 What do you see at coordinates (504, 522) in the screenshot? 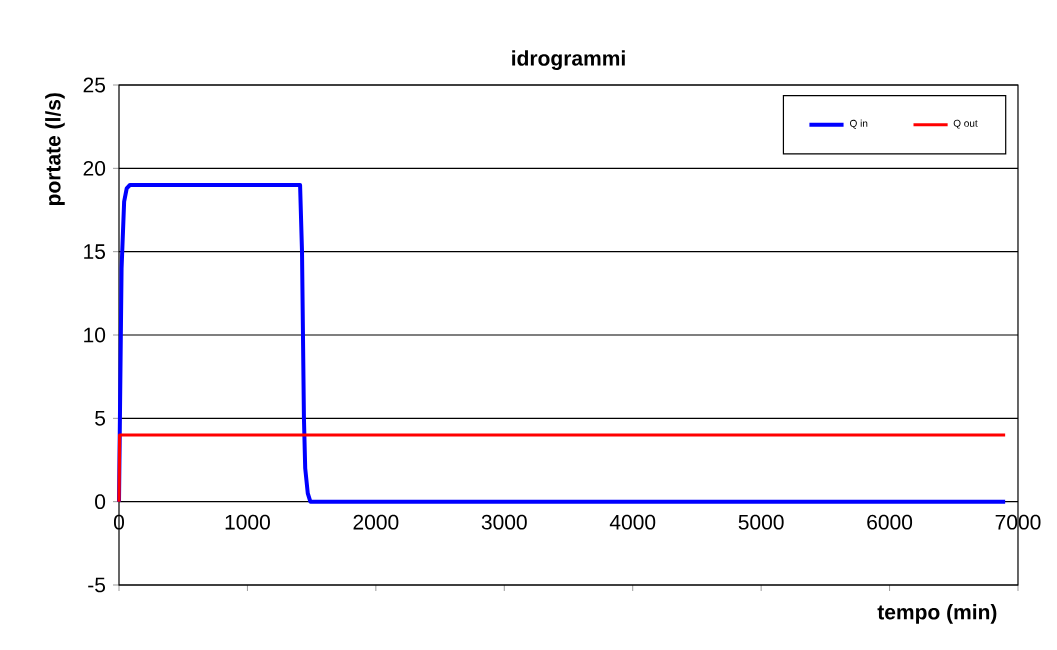
I see `x-tick-label: 3000` at bounding box center [504, 522].